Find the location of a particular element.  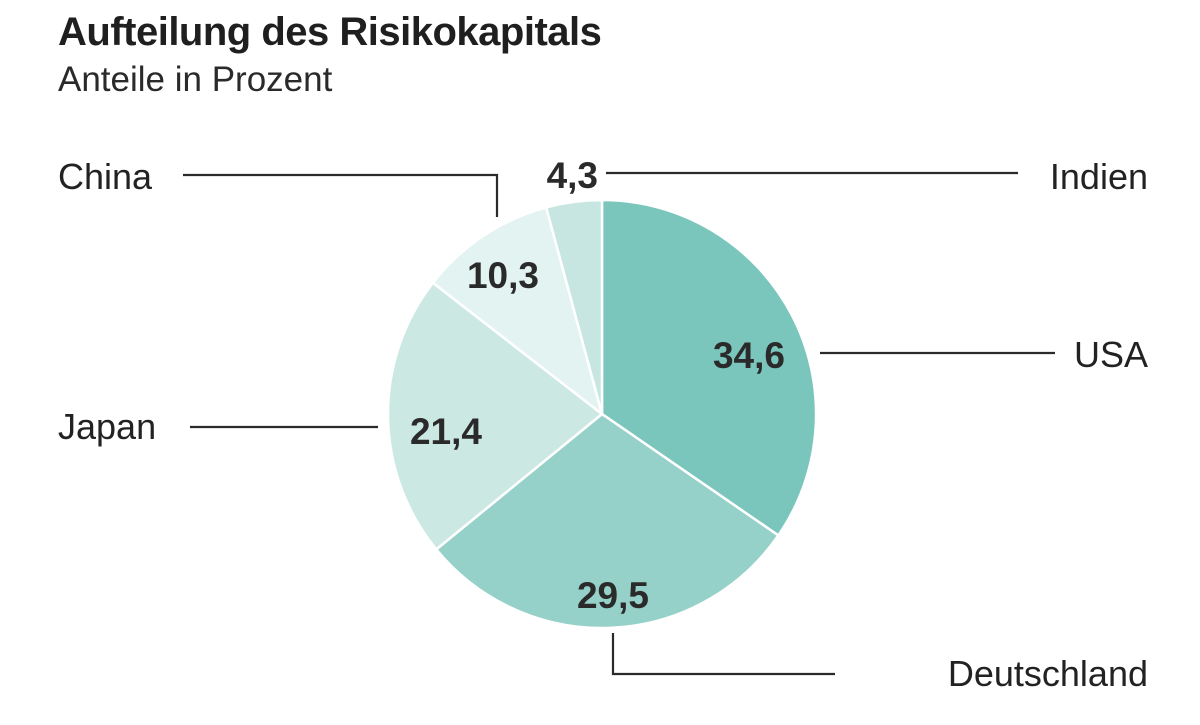

leader-line-china is located at coordinates (341, 195).